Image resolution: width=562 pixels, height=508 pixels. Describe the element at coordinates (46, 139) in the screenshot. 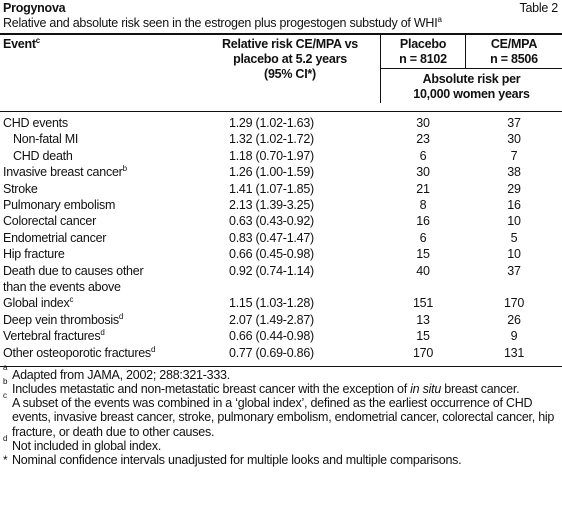

I see `event-name: Non-fatal MI` at that location.